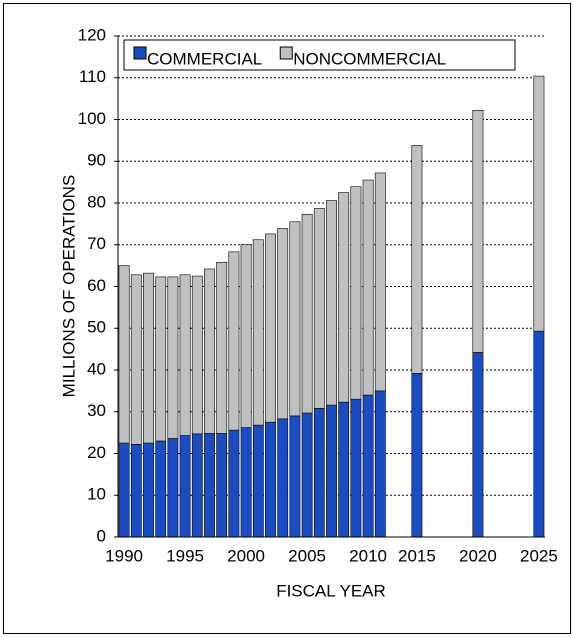  What do you see at coordinates (96, 410) in the screenshot?
I see `y-tick-label: 30` at bounding box center [96, 410].